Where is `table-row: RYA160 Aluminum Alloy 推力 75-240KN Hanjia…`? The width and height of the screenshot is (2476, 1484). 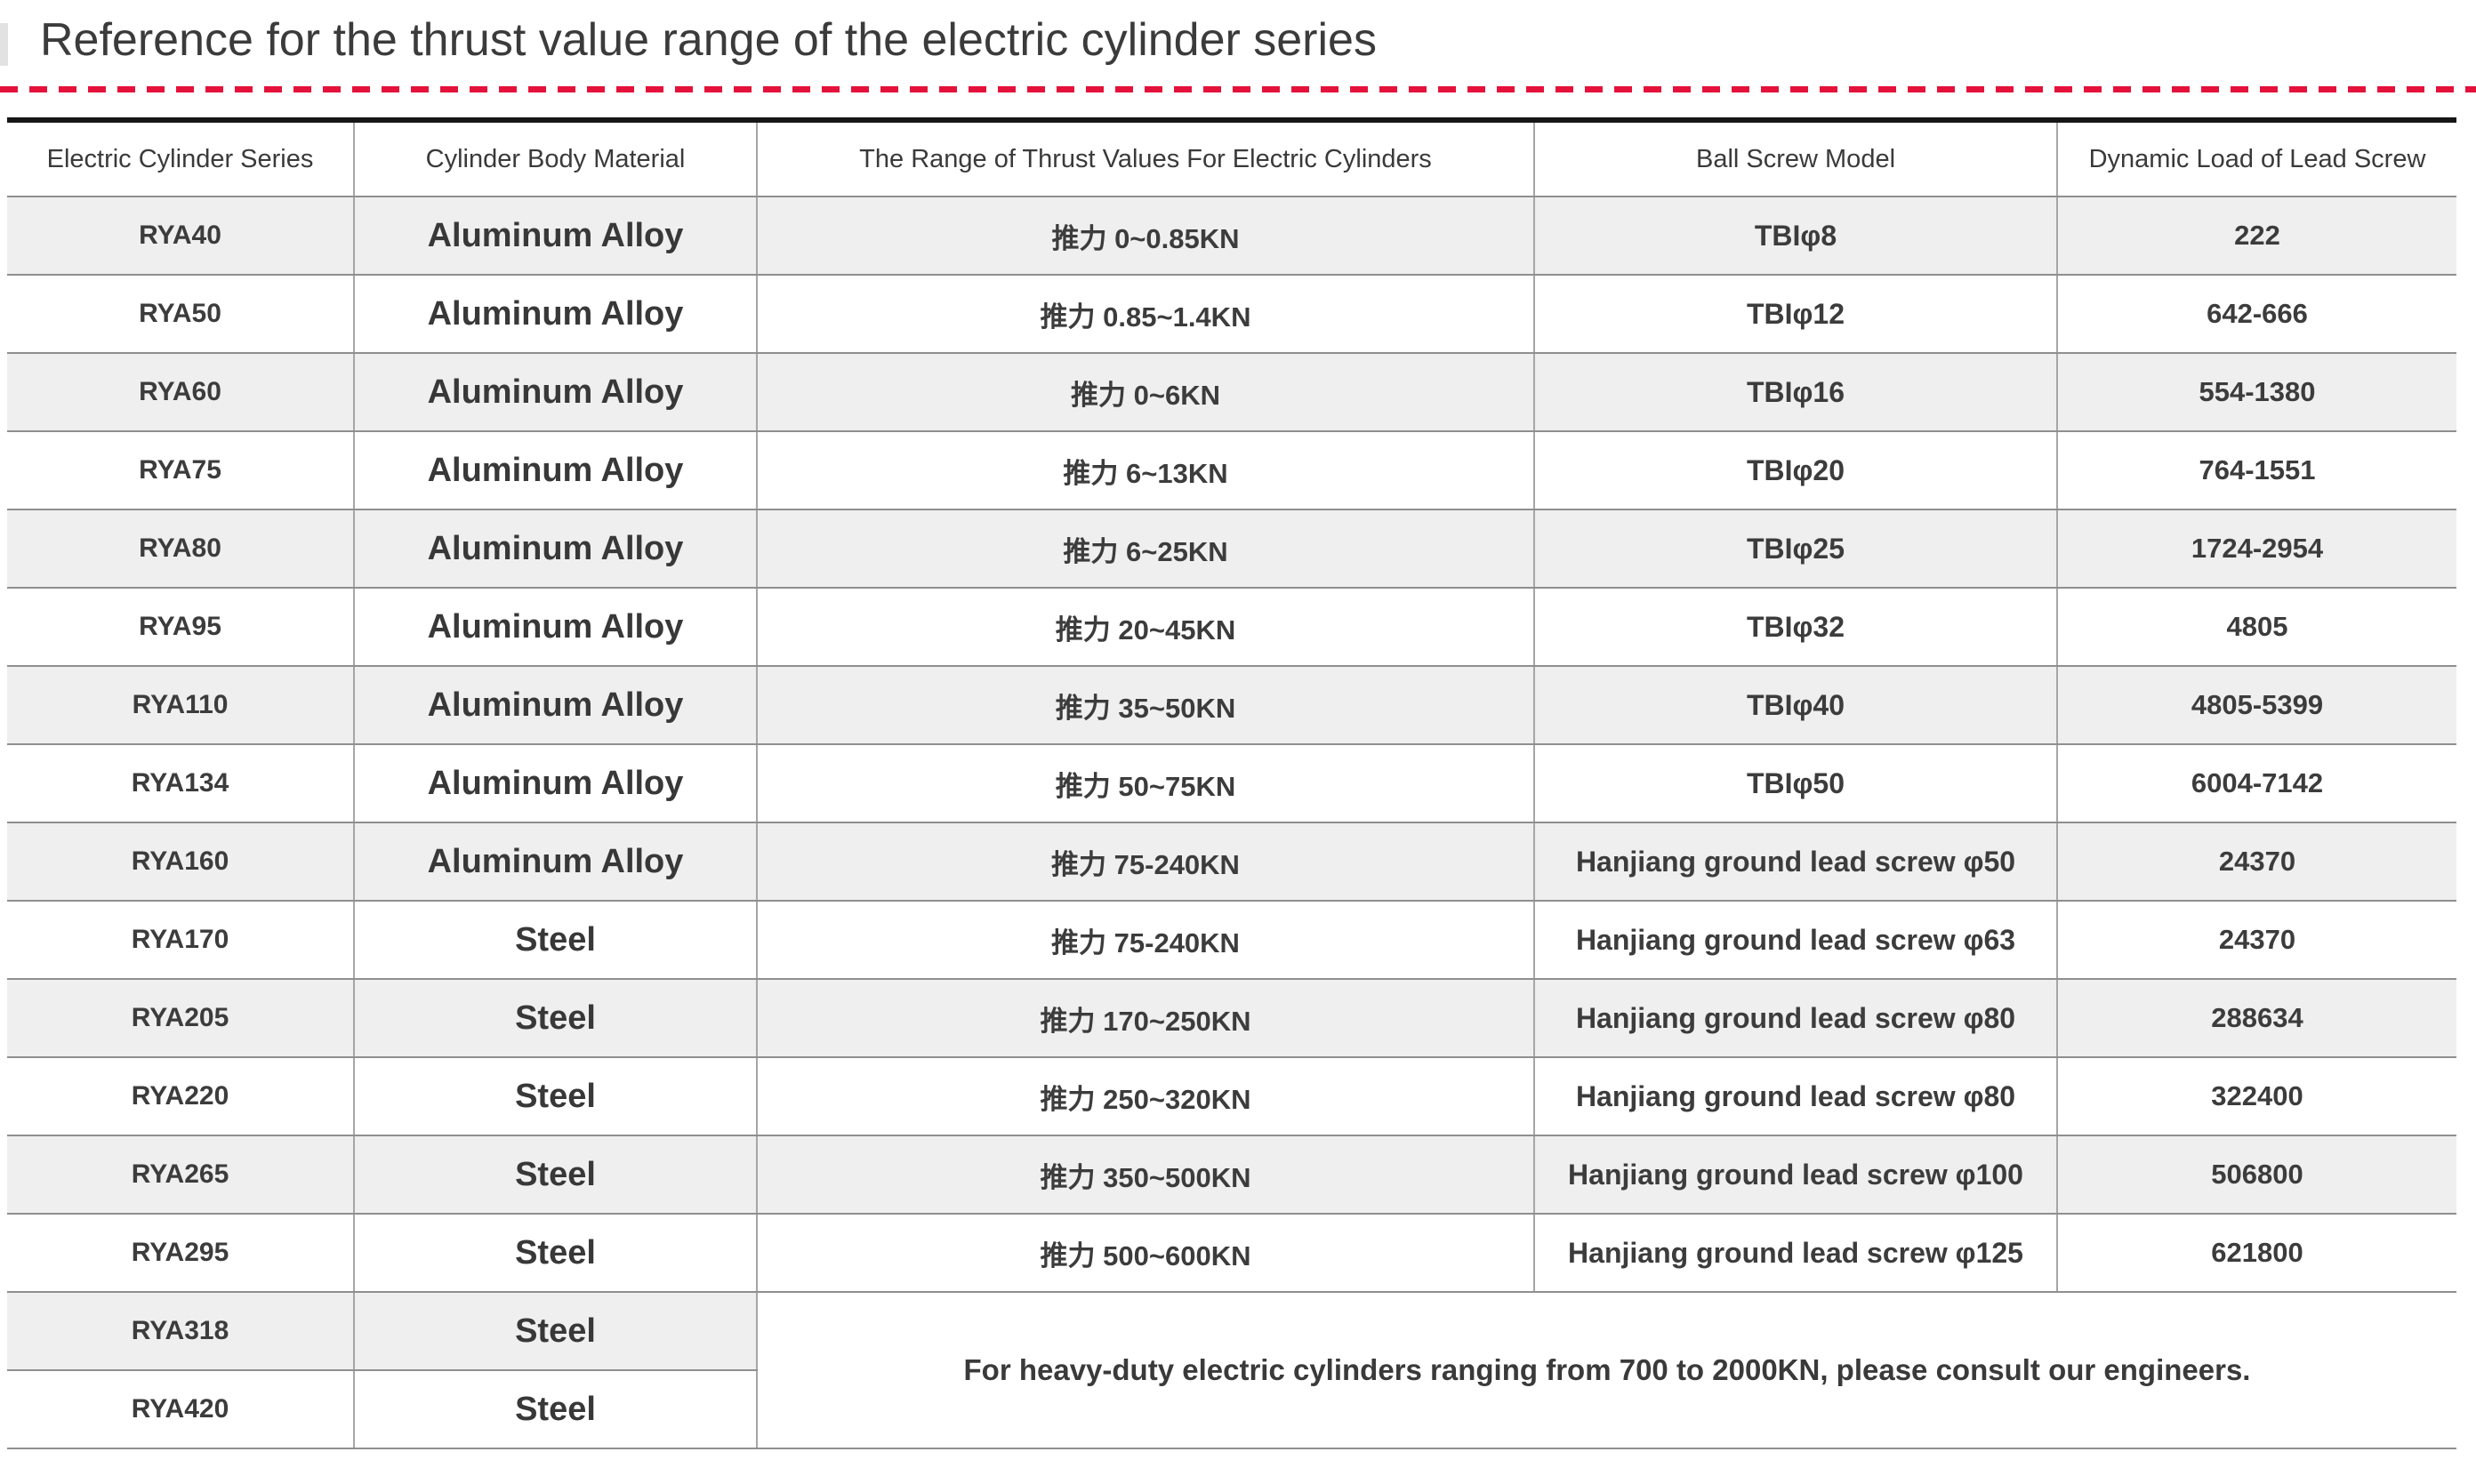
table-row: RYA160 Aluminum Alloy 推力 75-240KN Hanjia… is located at coordinates (1231, 862).